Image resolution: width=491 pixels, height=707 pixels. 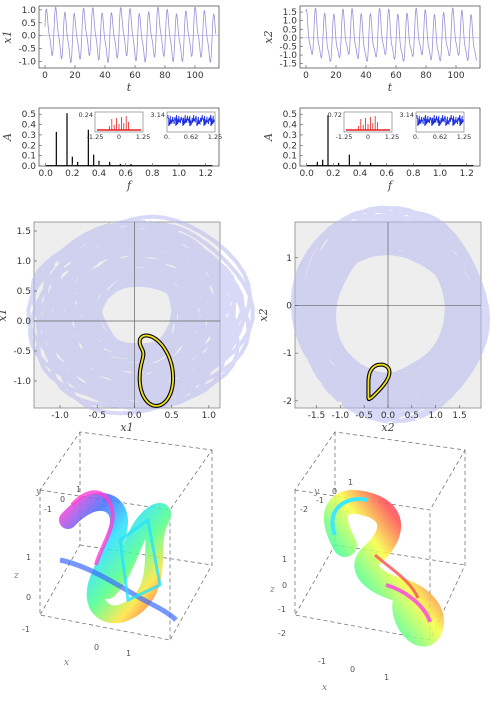 What do you see at coordinates (288, 65) in the screenshot?
I see `ts2-ytick-label-0: -1.5` at bounding box center [288, 65].